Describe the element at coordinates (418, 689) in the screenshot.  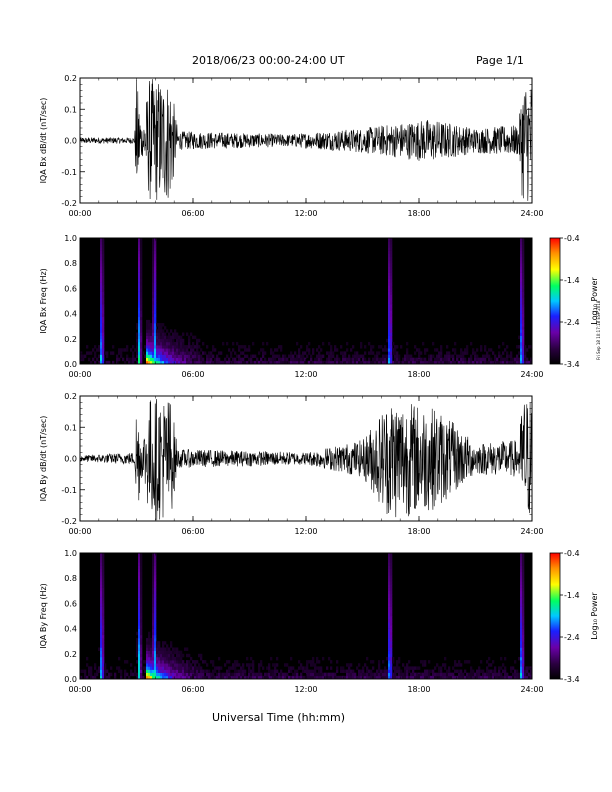
I see `x-tick-label: 18:00` at that location.